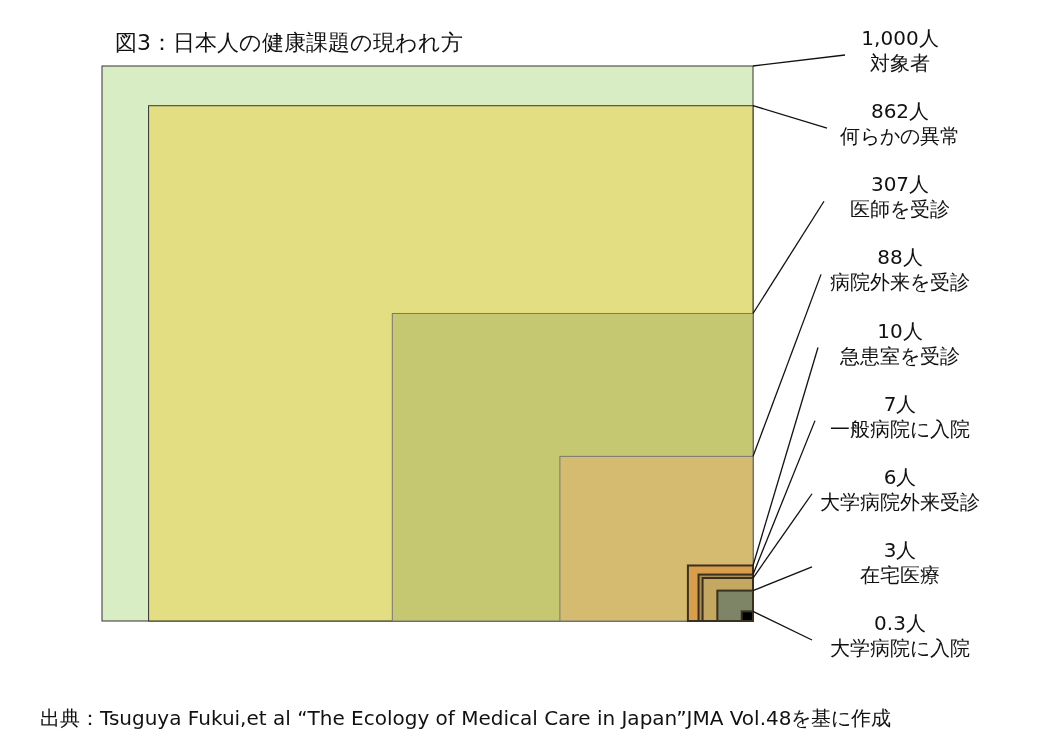  Describe the element at coordinates (900, 330) in the screenshot. I see `data-label: 10人` at that location.